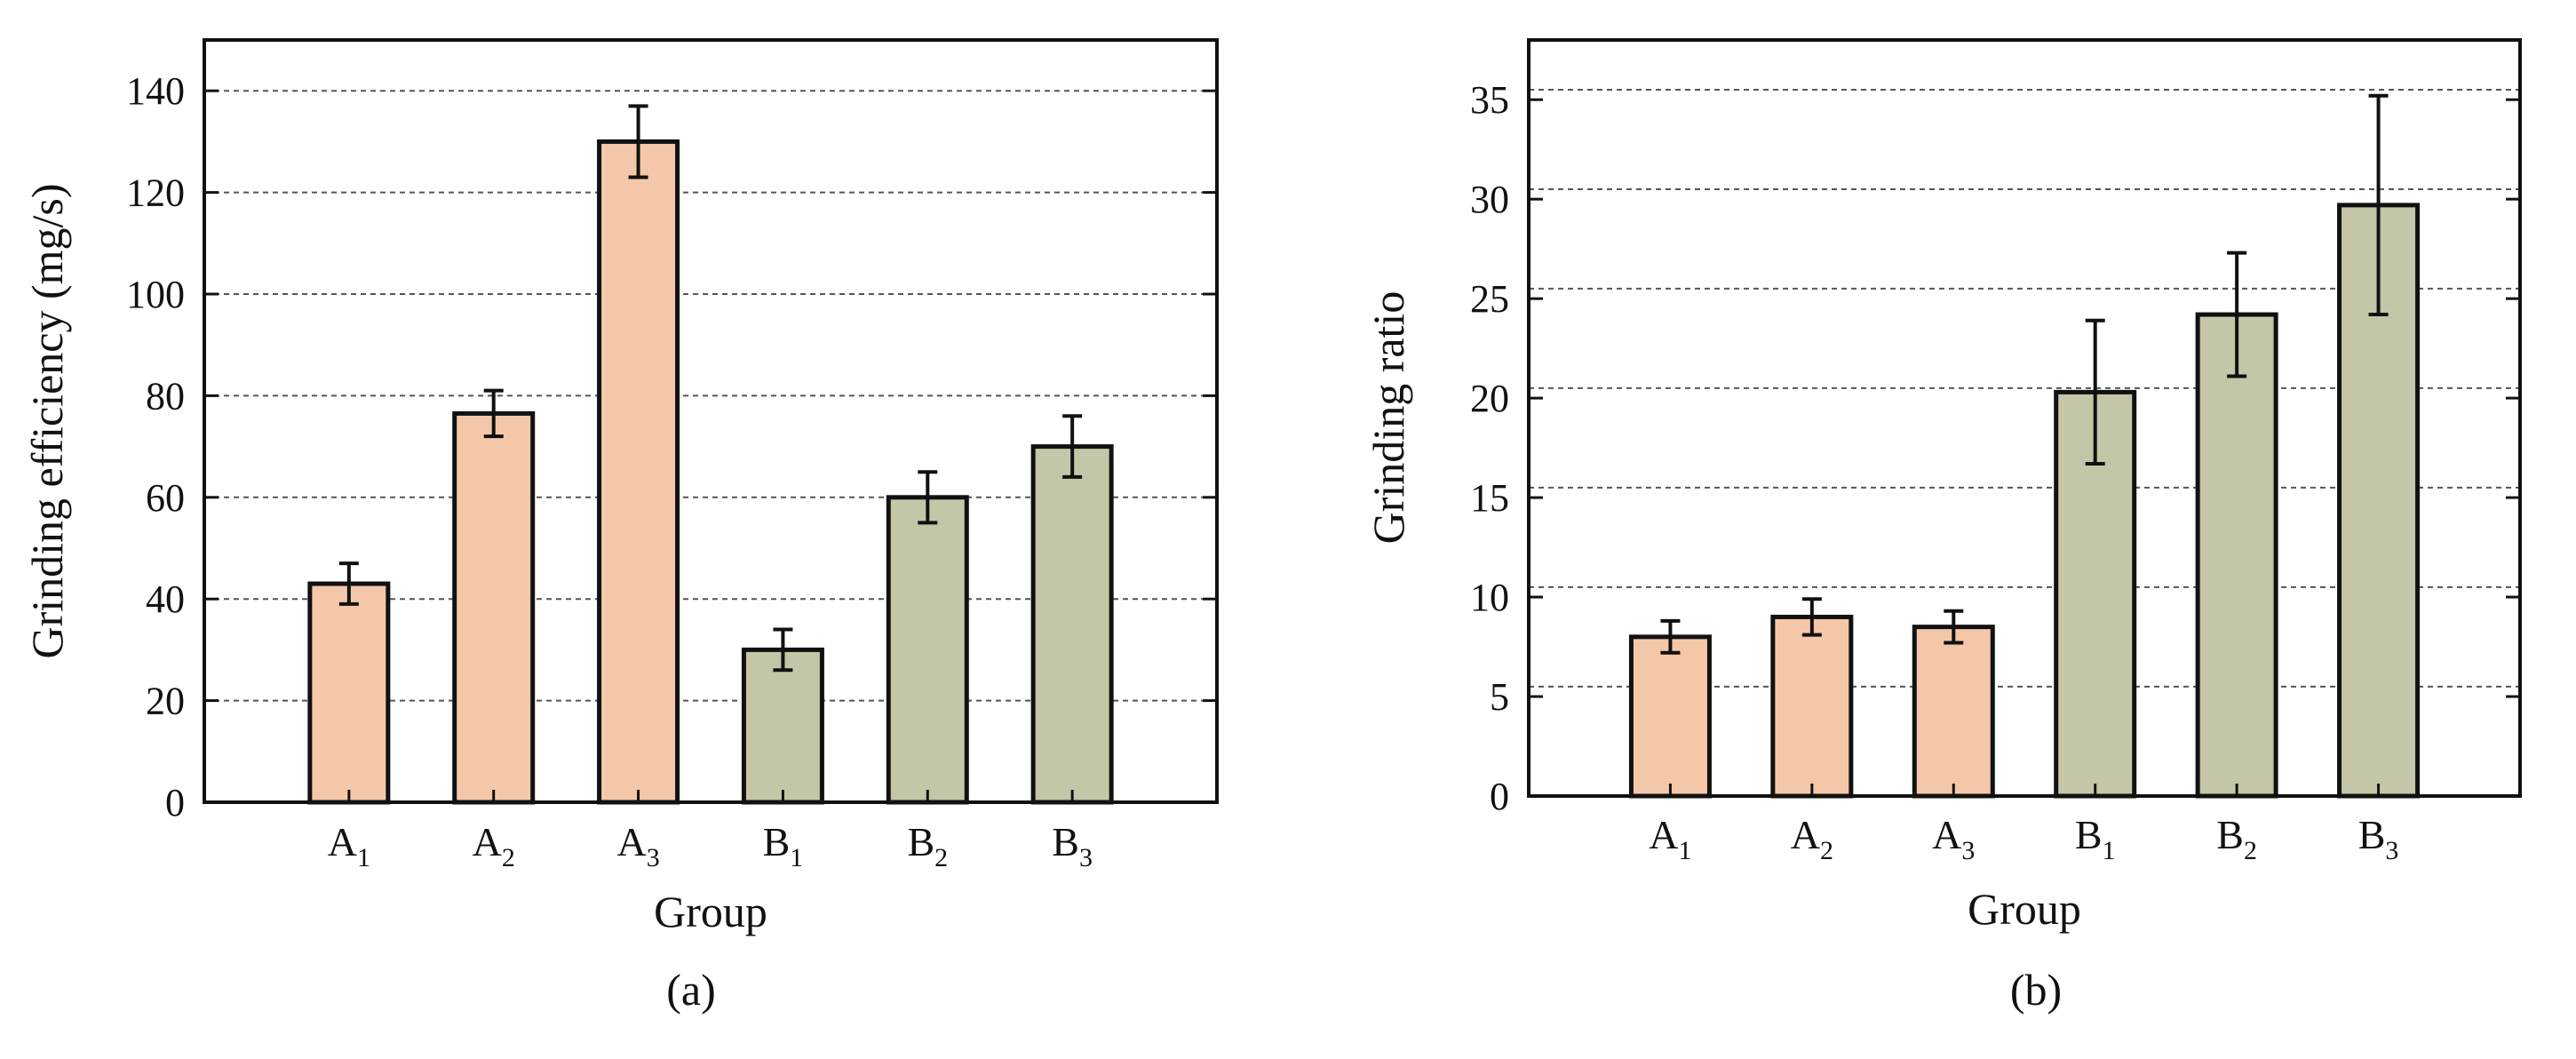 The image size is (2576, 1059). What do you see at coordinates (1388, 418) in the screenshot?
I see `y-axis-label: Grinding ratio` at bounding box center [1388, 418].